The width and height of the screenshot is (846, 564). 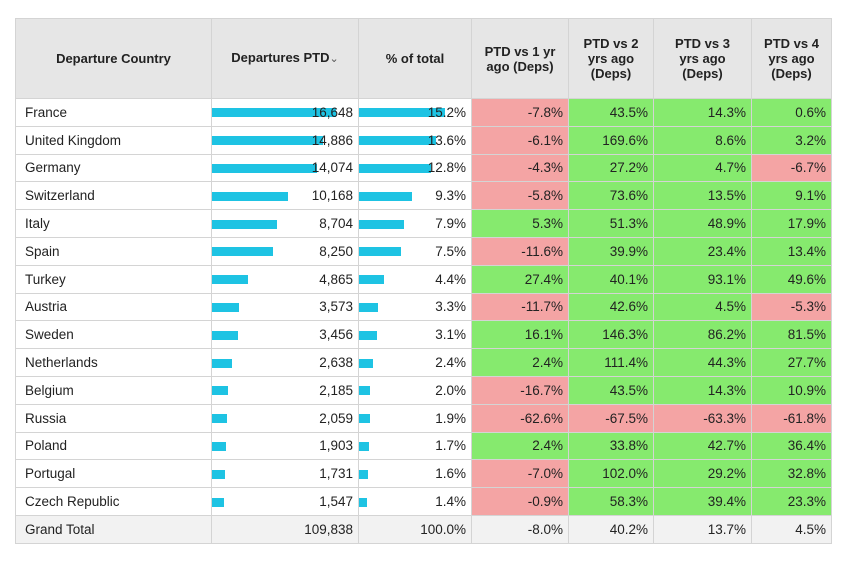 I want to click on header-departures: Departures PTD⌄, so click(x=285, y=58).